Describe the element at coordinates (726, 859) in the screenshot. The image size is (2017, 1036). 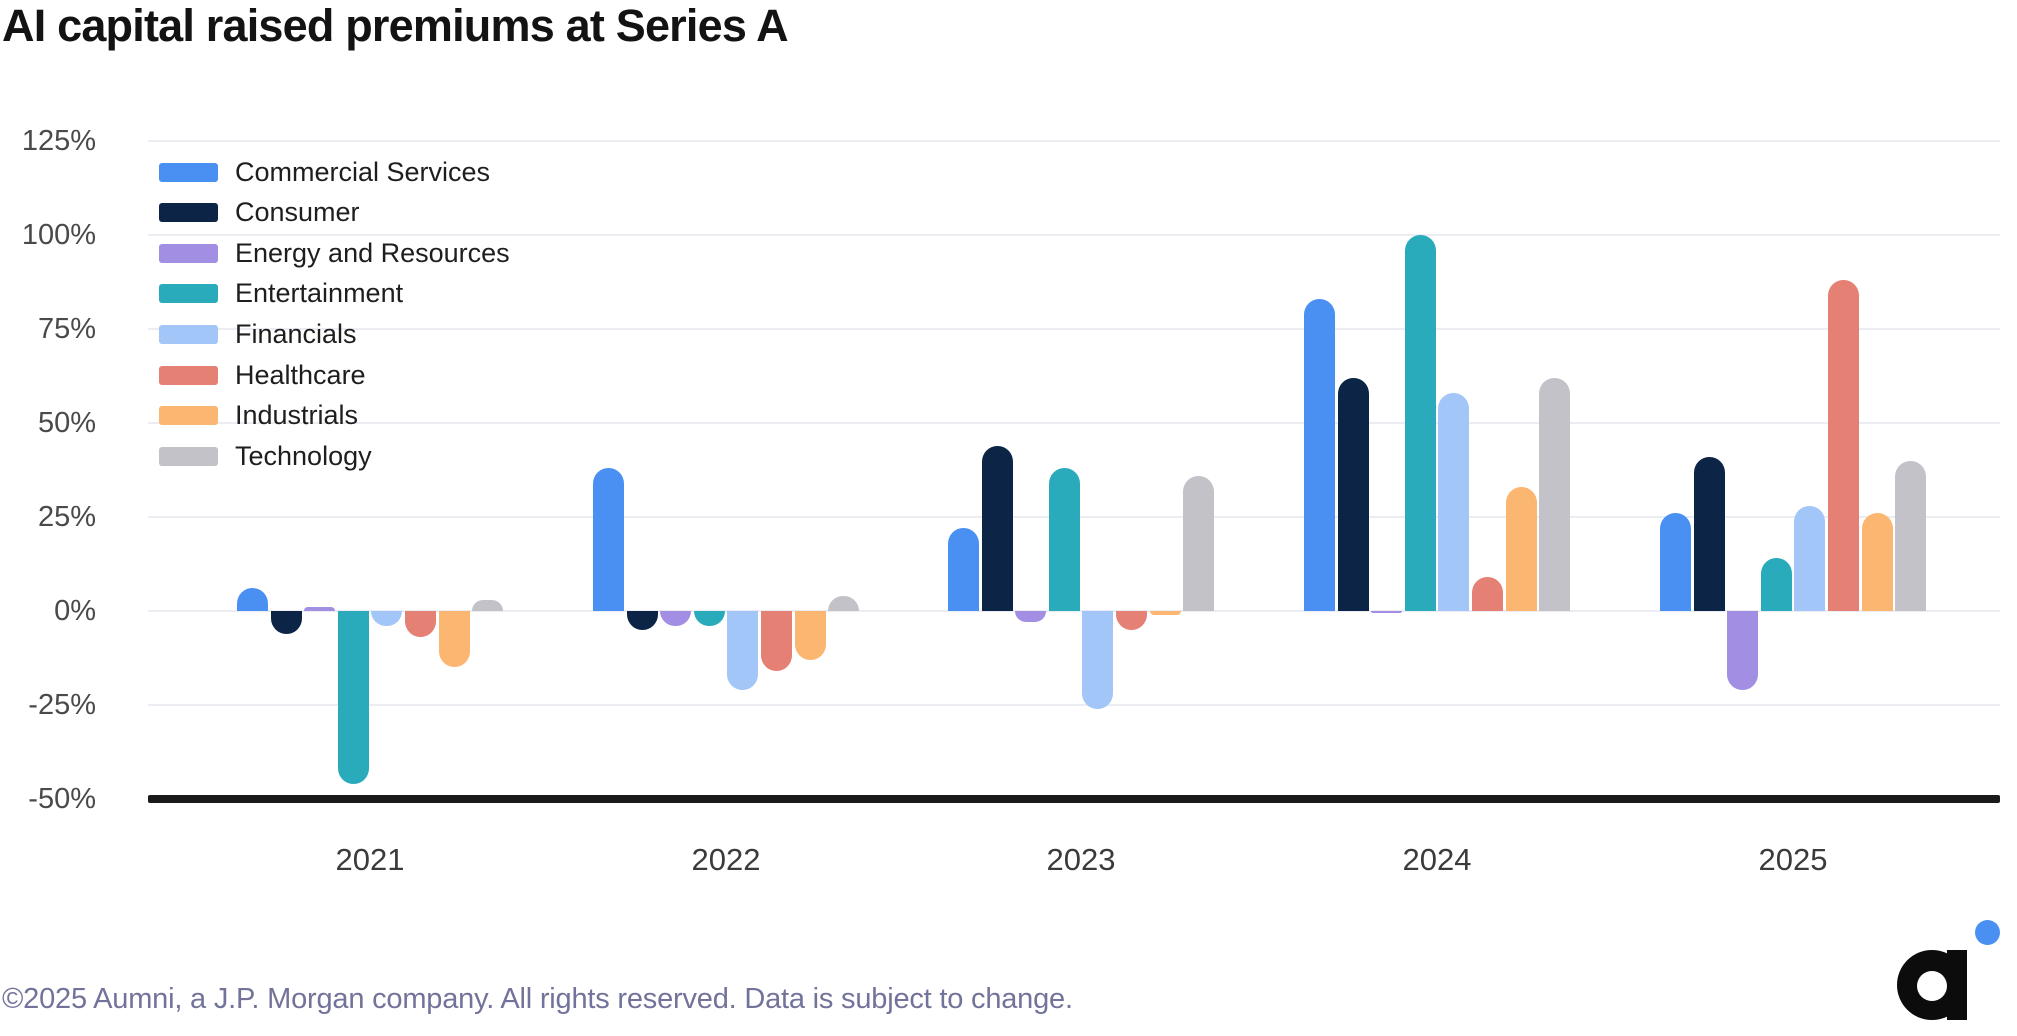
I see `x-axis-label-2022: 2022` at that location.